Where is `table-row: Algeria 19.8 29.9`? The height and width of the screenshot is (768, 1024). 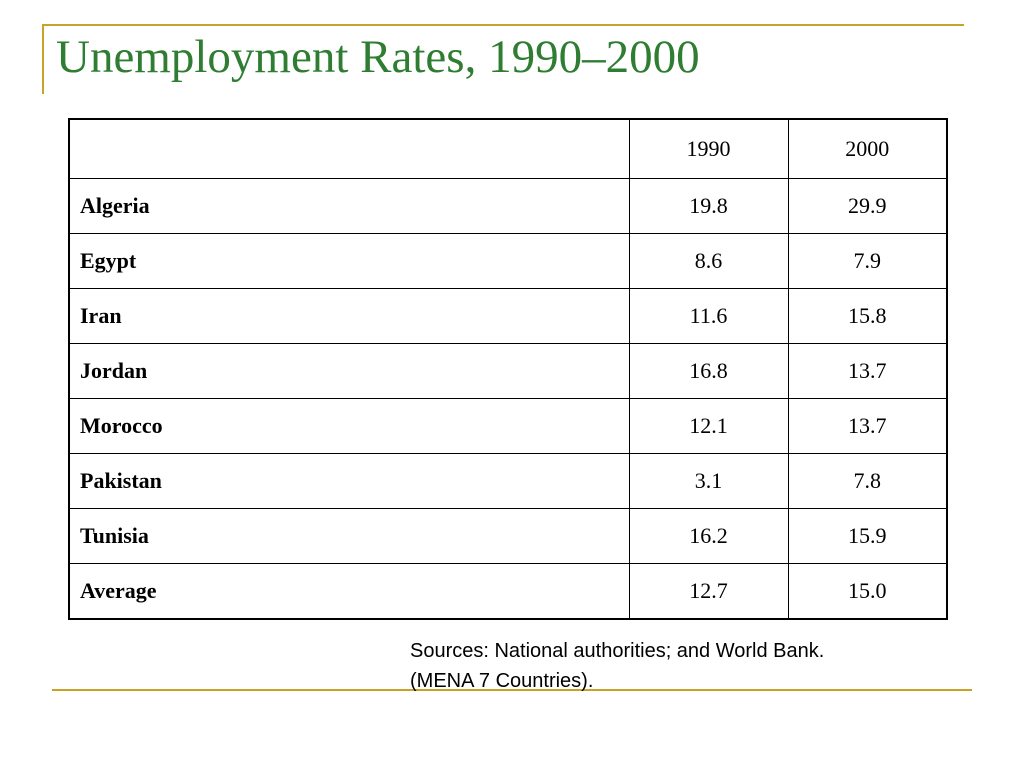 table-row: Algeria 19.8 29.9 is located at coordinates (508, 206).